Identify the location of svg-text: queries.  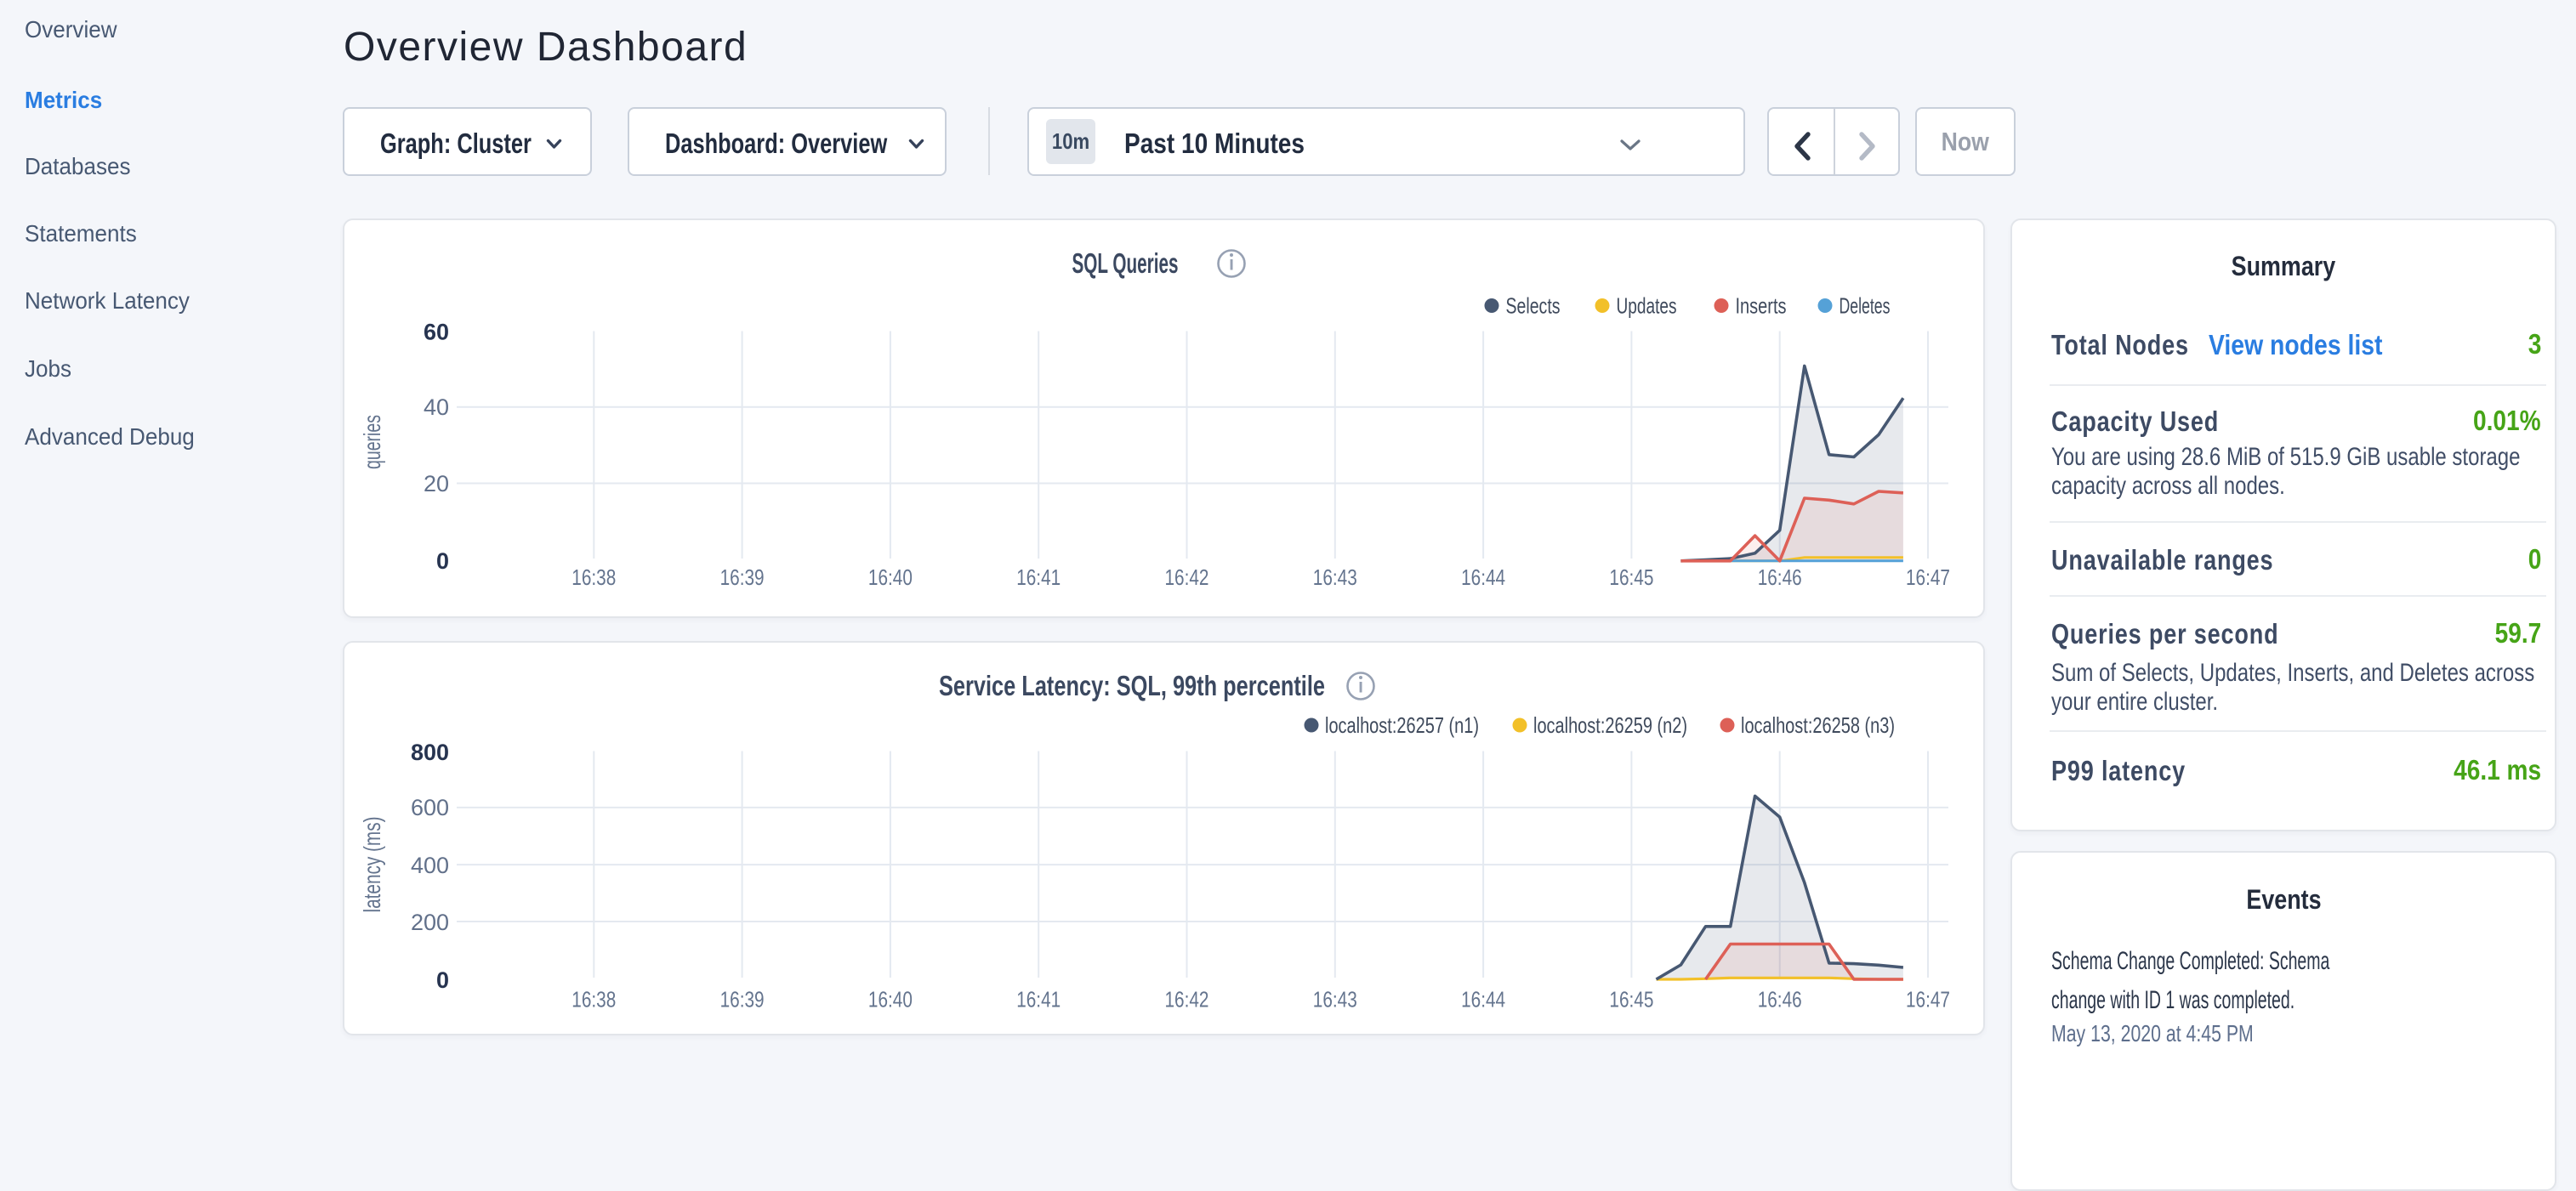
(372, 442).